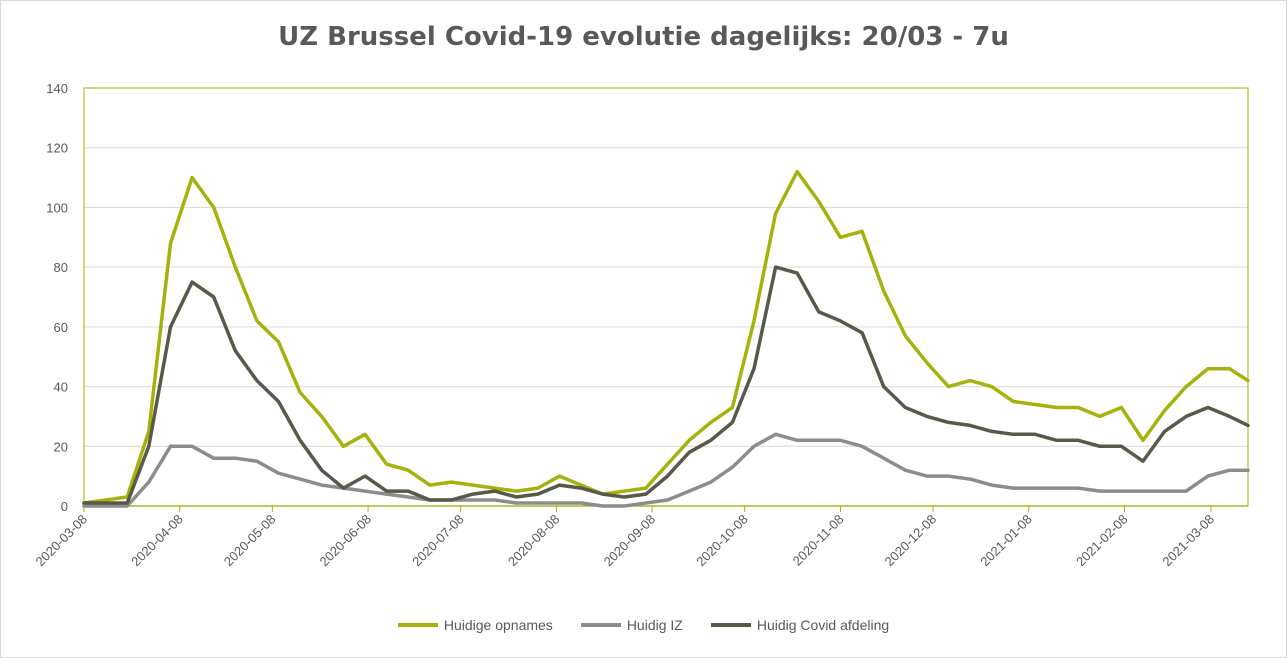 The image size is (1287, 658). I want to click on x-tick-label-2020-12-08: 2020-12-08, so click(911, 541).